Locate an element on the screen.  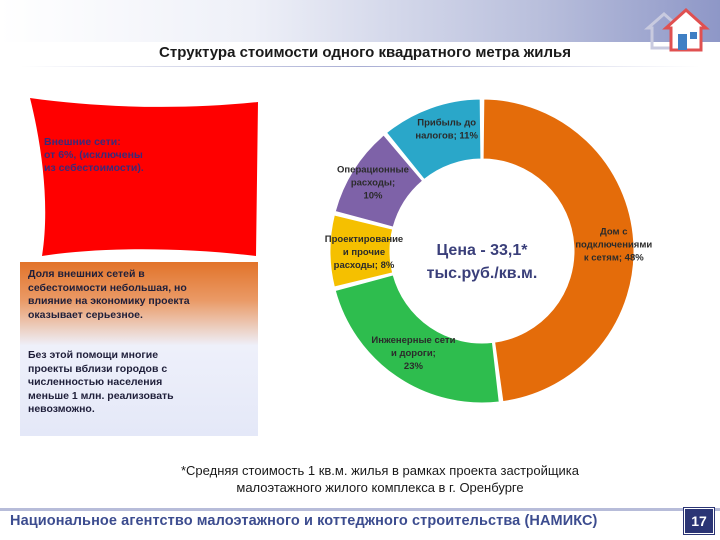
red-note-line: Внешние сети: is located at coordinates (82, 142).